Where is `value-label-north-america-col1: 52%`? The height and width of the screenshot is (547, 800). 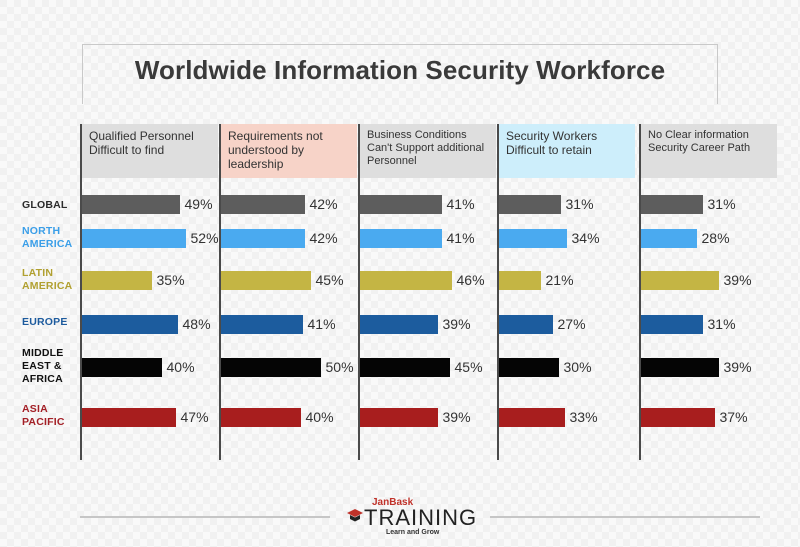
value-label-north-america-col1: 52% is located at coordinates (204, 238).